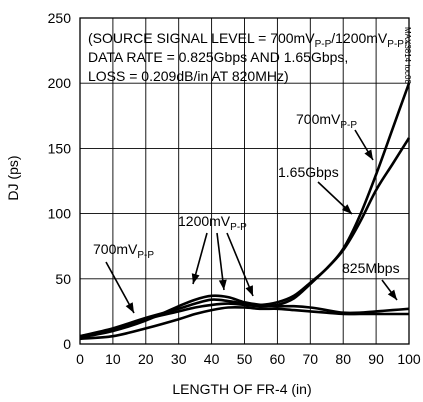 The height and width of the screenshot is (402, 423). Describe the element at coordinates (212, 223) in the screenshot. I see `label-1200mv: 1200mVP-P` at that location.